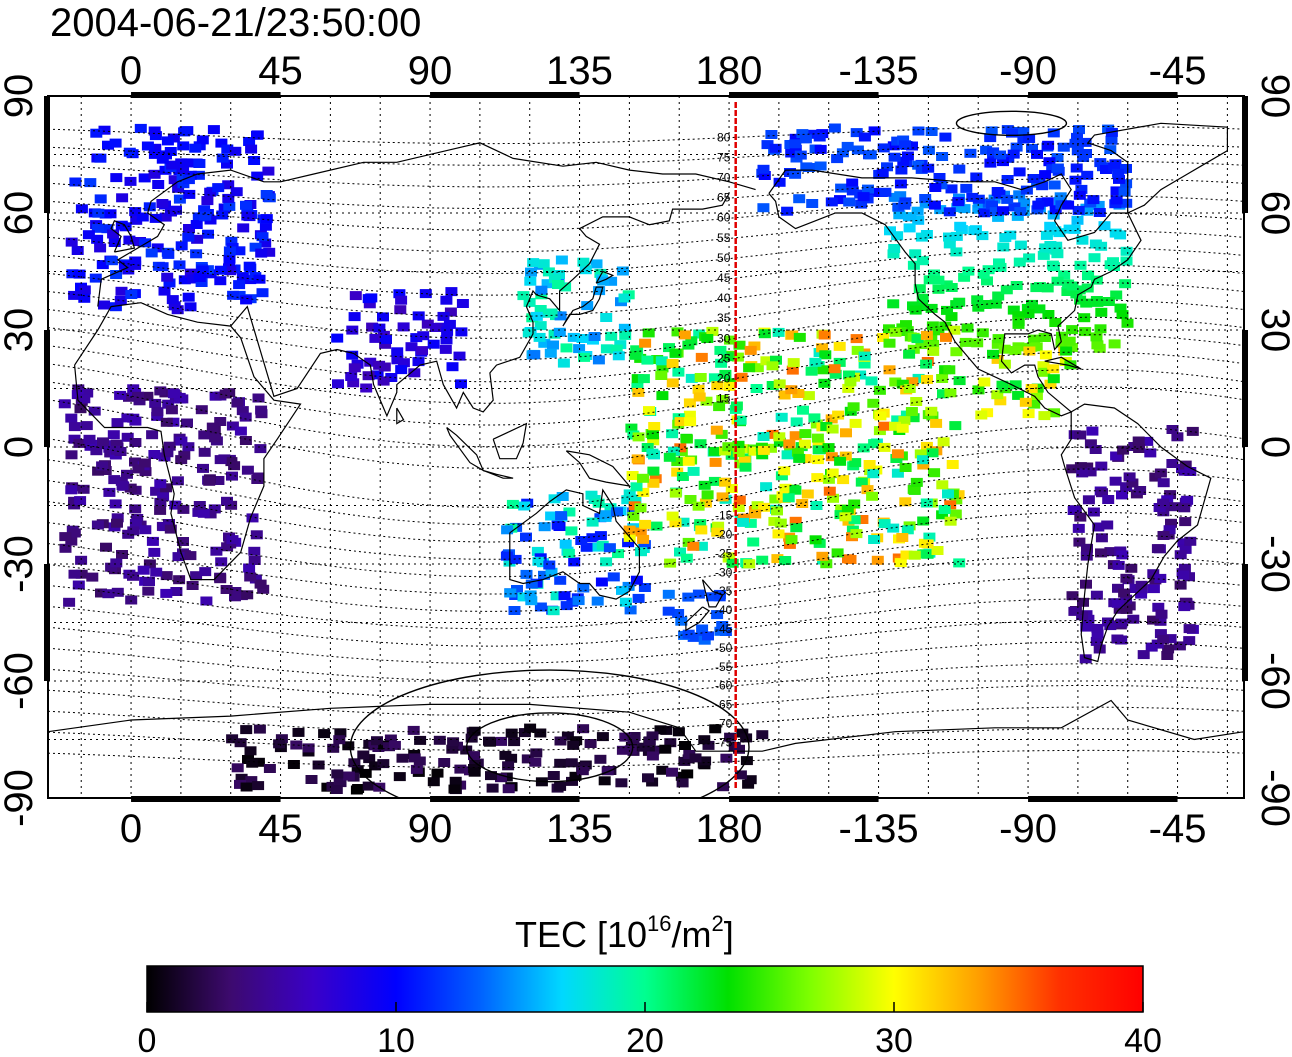 This screenshot has width=1292, height=1057. Describe the element at coordinates (505, 95) in the screenshot. I see `frame-bar-top` at that location.